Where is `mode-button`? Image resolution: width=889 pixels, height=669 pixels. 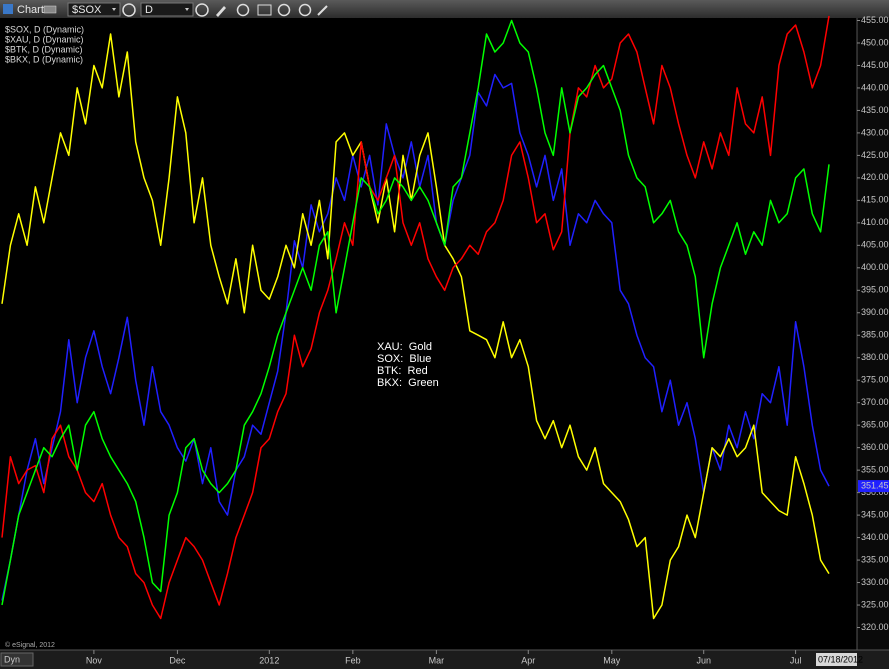 mode-button is located at coordinates (17, 659).